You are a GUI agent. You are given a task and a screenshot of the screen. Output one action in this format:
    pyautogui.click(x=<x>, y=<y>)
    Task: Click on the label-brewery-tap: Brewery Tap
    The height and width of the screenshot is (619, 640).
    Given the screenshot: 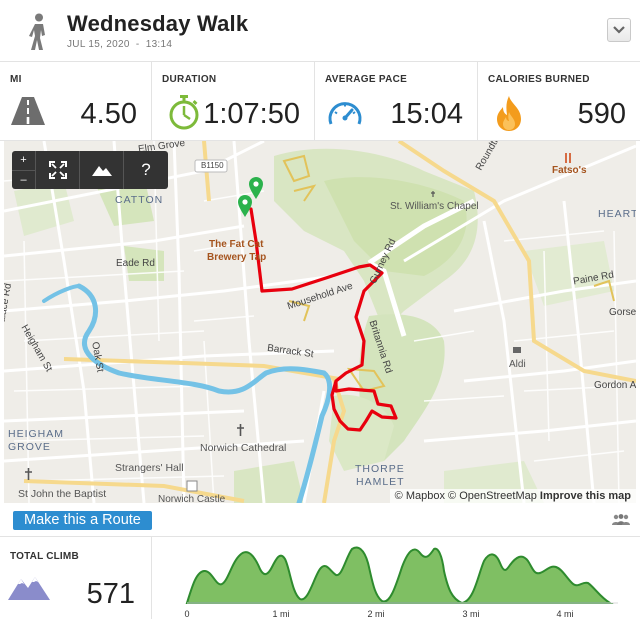 What is the action you would take?
    pyautogui.click(x=237, y=257)
    